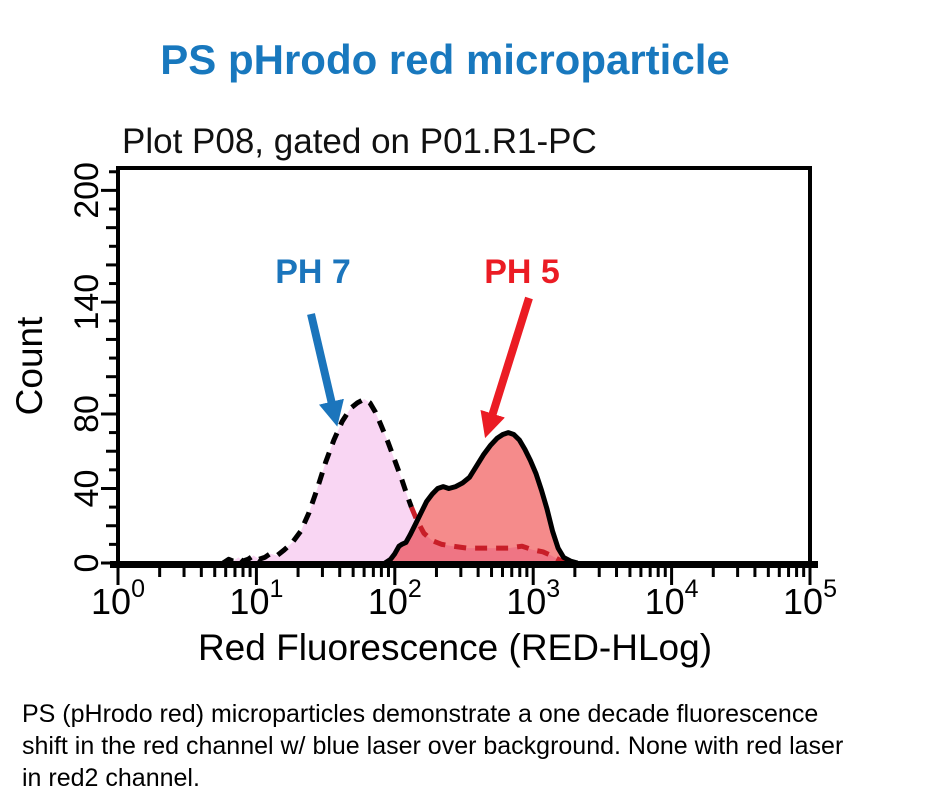 The height and width of the screenshot is (800, 944). I want to click on series-fill-ph5, so click(481, 497).